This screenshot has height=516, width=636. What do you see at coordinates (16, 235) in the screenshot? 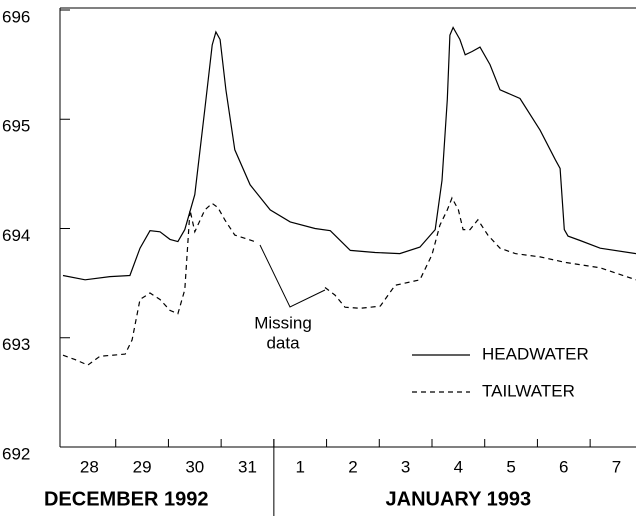
I see `y-tick-label: 694` at bounding box center [16, 235].